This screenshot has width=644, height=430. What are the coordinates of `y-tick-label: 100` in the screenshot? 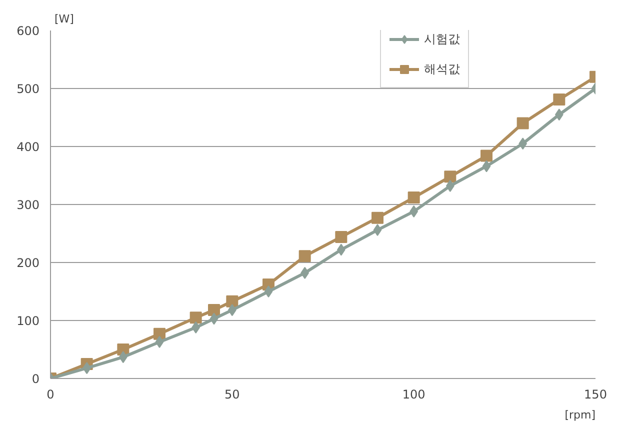 It's located at (28, 321).